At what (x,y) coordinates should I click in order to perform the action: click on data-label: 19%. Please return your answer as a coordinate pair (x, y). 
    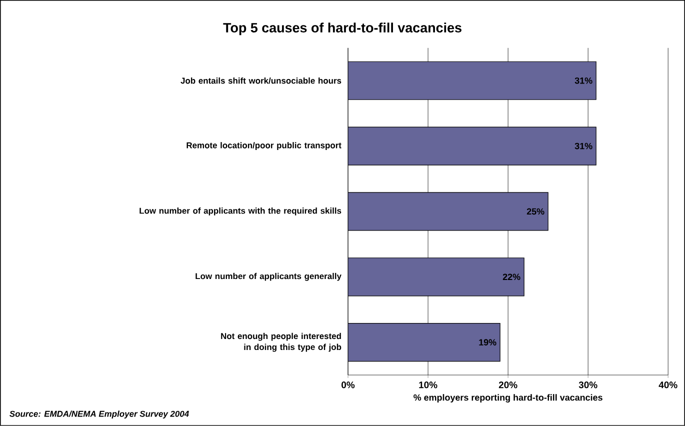
    Looking at the image, I should click on (487, 342).